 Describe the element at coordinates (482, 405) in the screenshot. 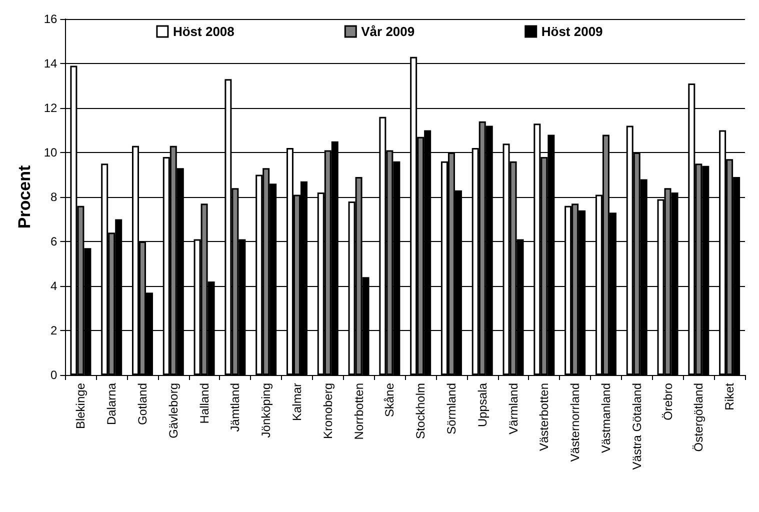

I see `x-tick-label: Uppsala` at that location.